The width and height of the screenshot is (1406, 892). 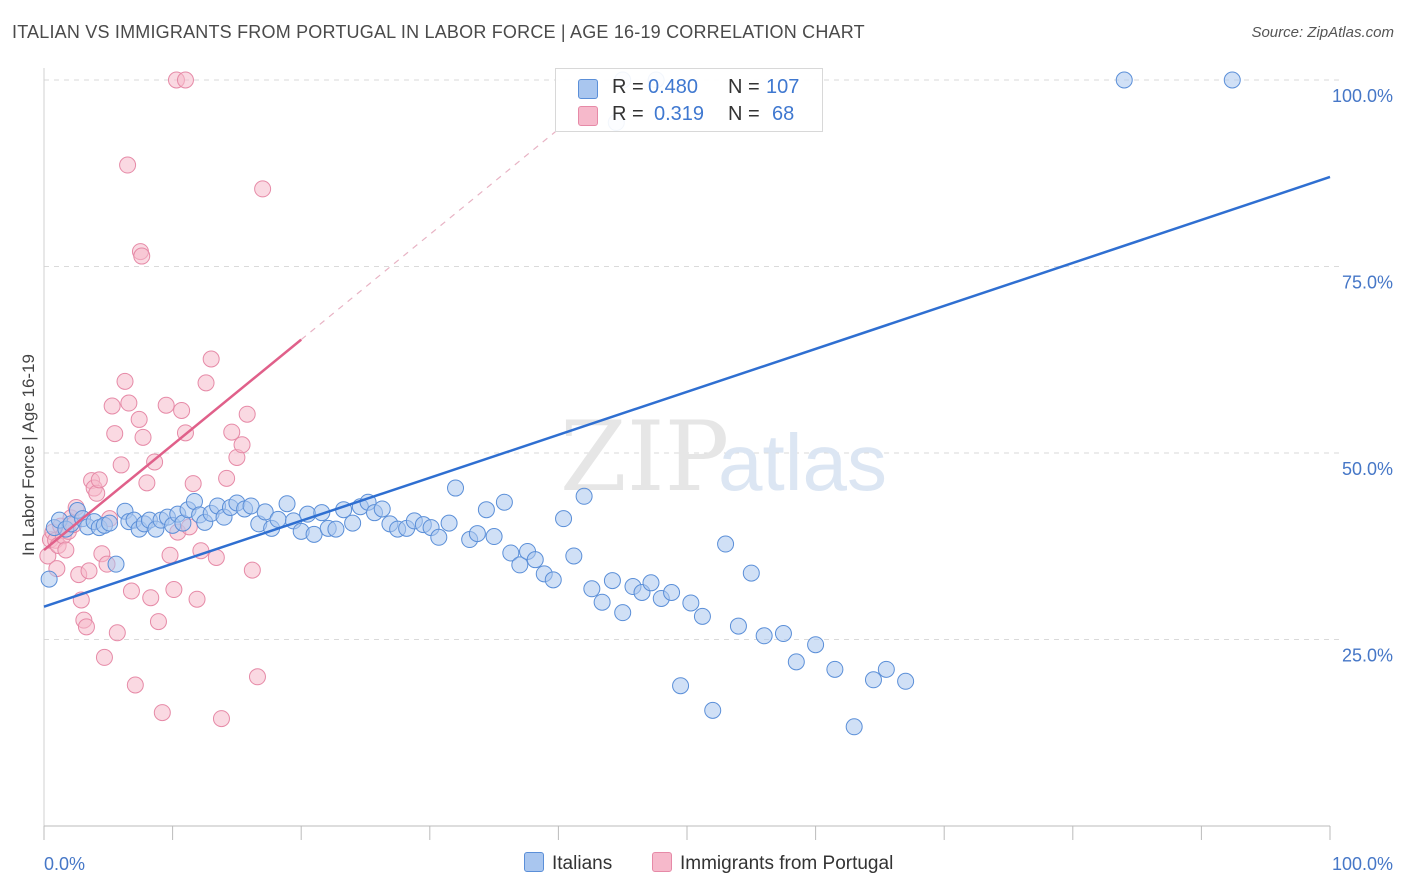 What do you see at coordinates (588, 116) in the screenshot?
I see `legend-swatch-portugal` at bounding box center [588, 116].